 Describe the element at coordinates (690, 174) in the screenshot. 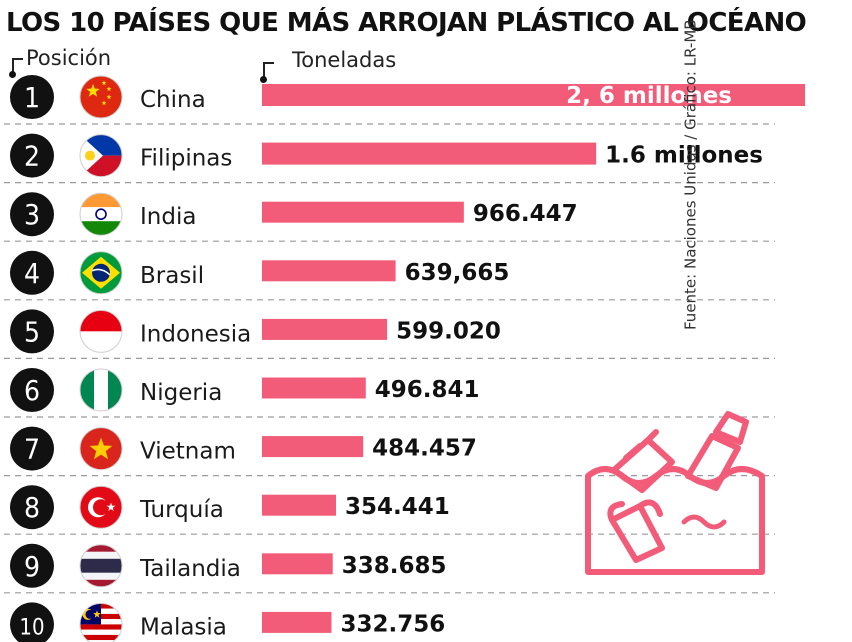

I see `source-note: Fuente: Naciones Unidas / Gráfico: LR-MB` at that location.